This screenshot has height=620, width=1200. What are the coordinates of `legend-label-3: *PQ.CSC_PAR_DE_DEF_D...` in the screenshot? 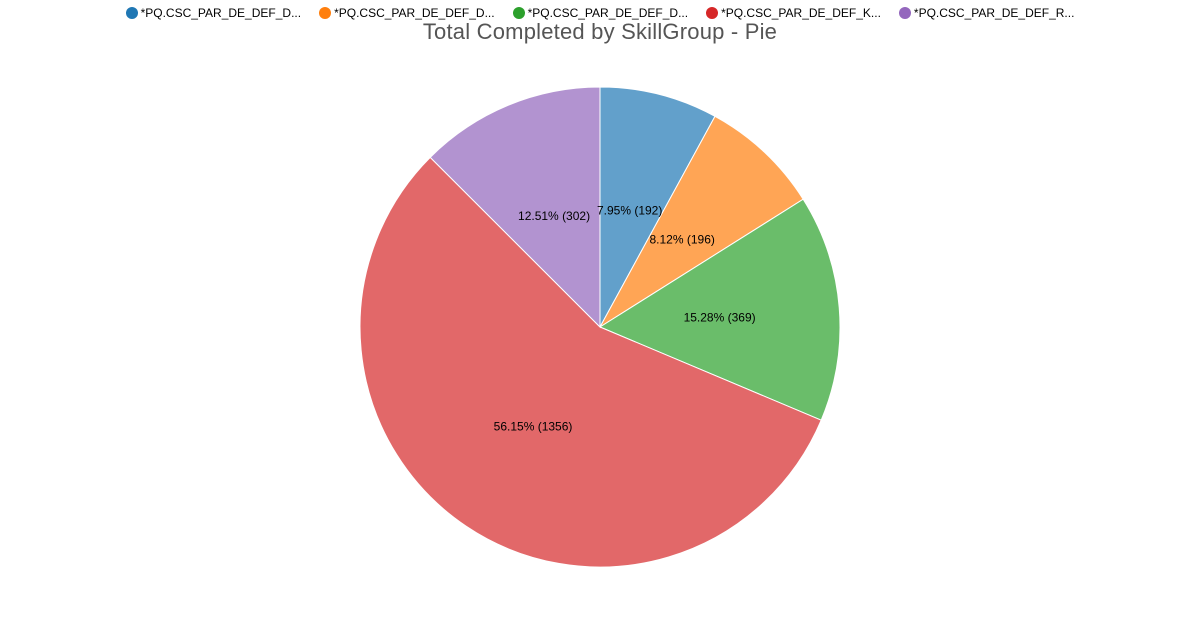 It's located at (608, 13).